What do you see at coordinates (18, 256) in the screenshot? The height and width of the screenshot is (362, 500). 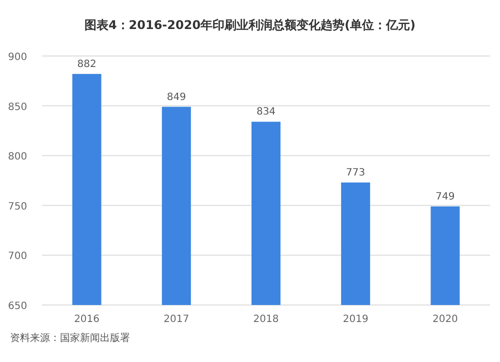 I see `y-tick-label: 700` at bounding box center [18, 256].